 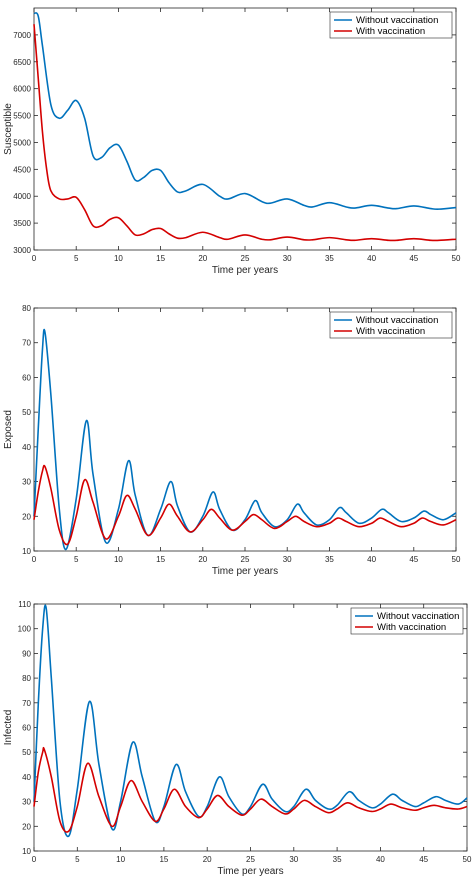 What do you see at coordinates (25, 629) in the screenshot?
I see `y-tick-label: 100` at bounding box center [25, 629].